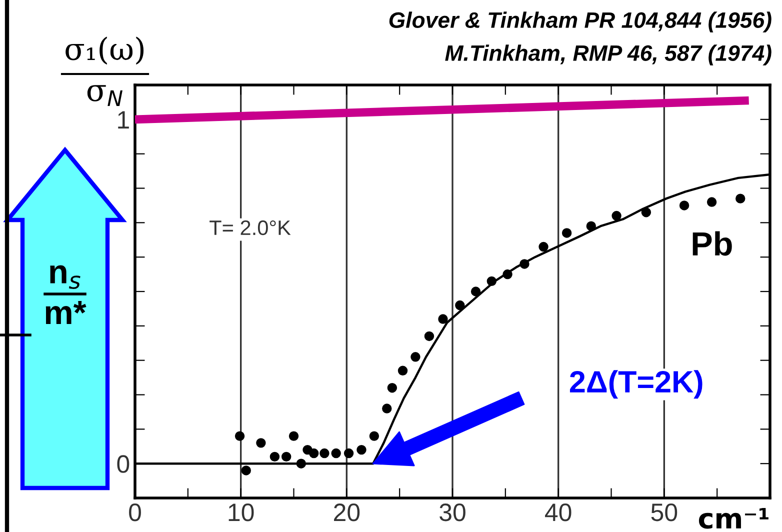 The height and width of the screenshot is (532, 782). Describe the element at coordinates (636, 384) in the screenshot. I see `annotation: 2Δ(T=2K)` at that location.